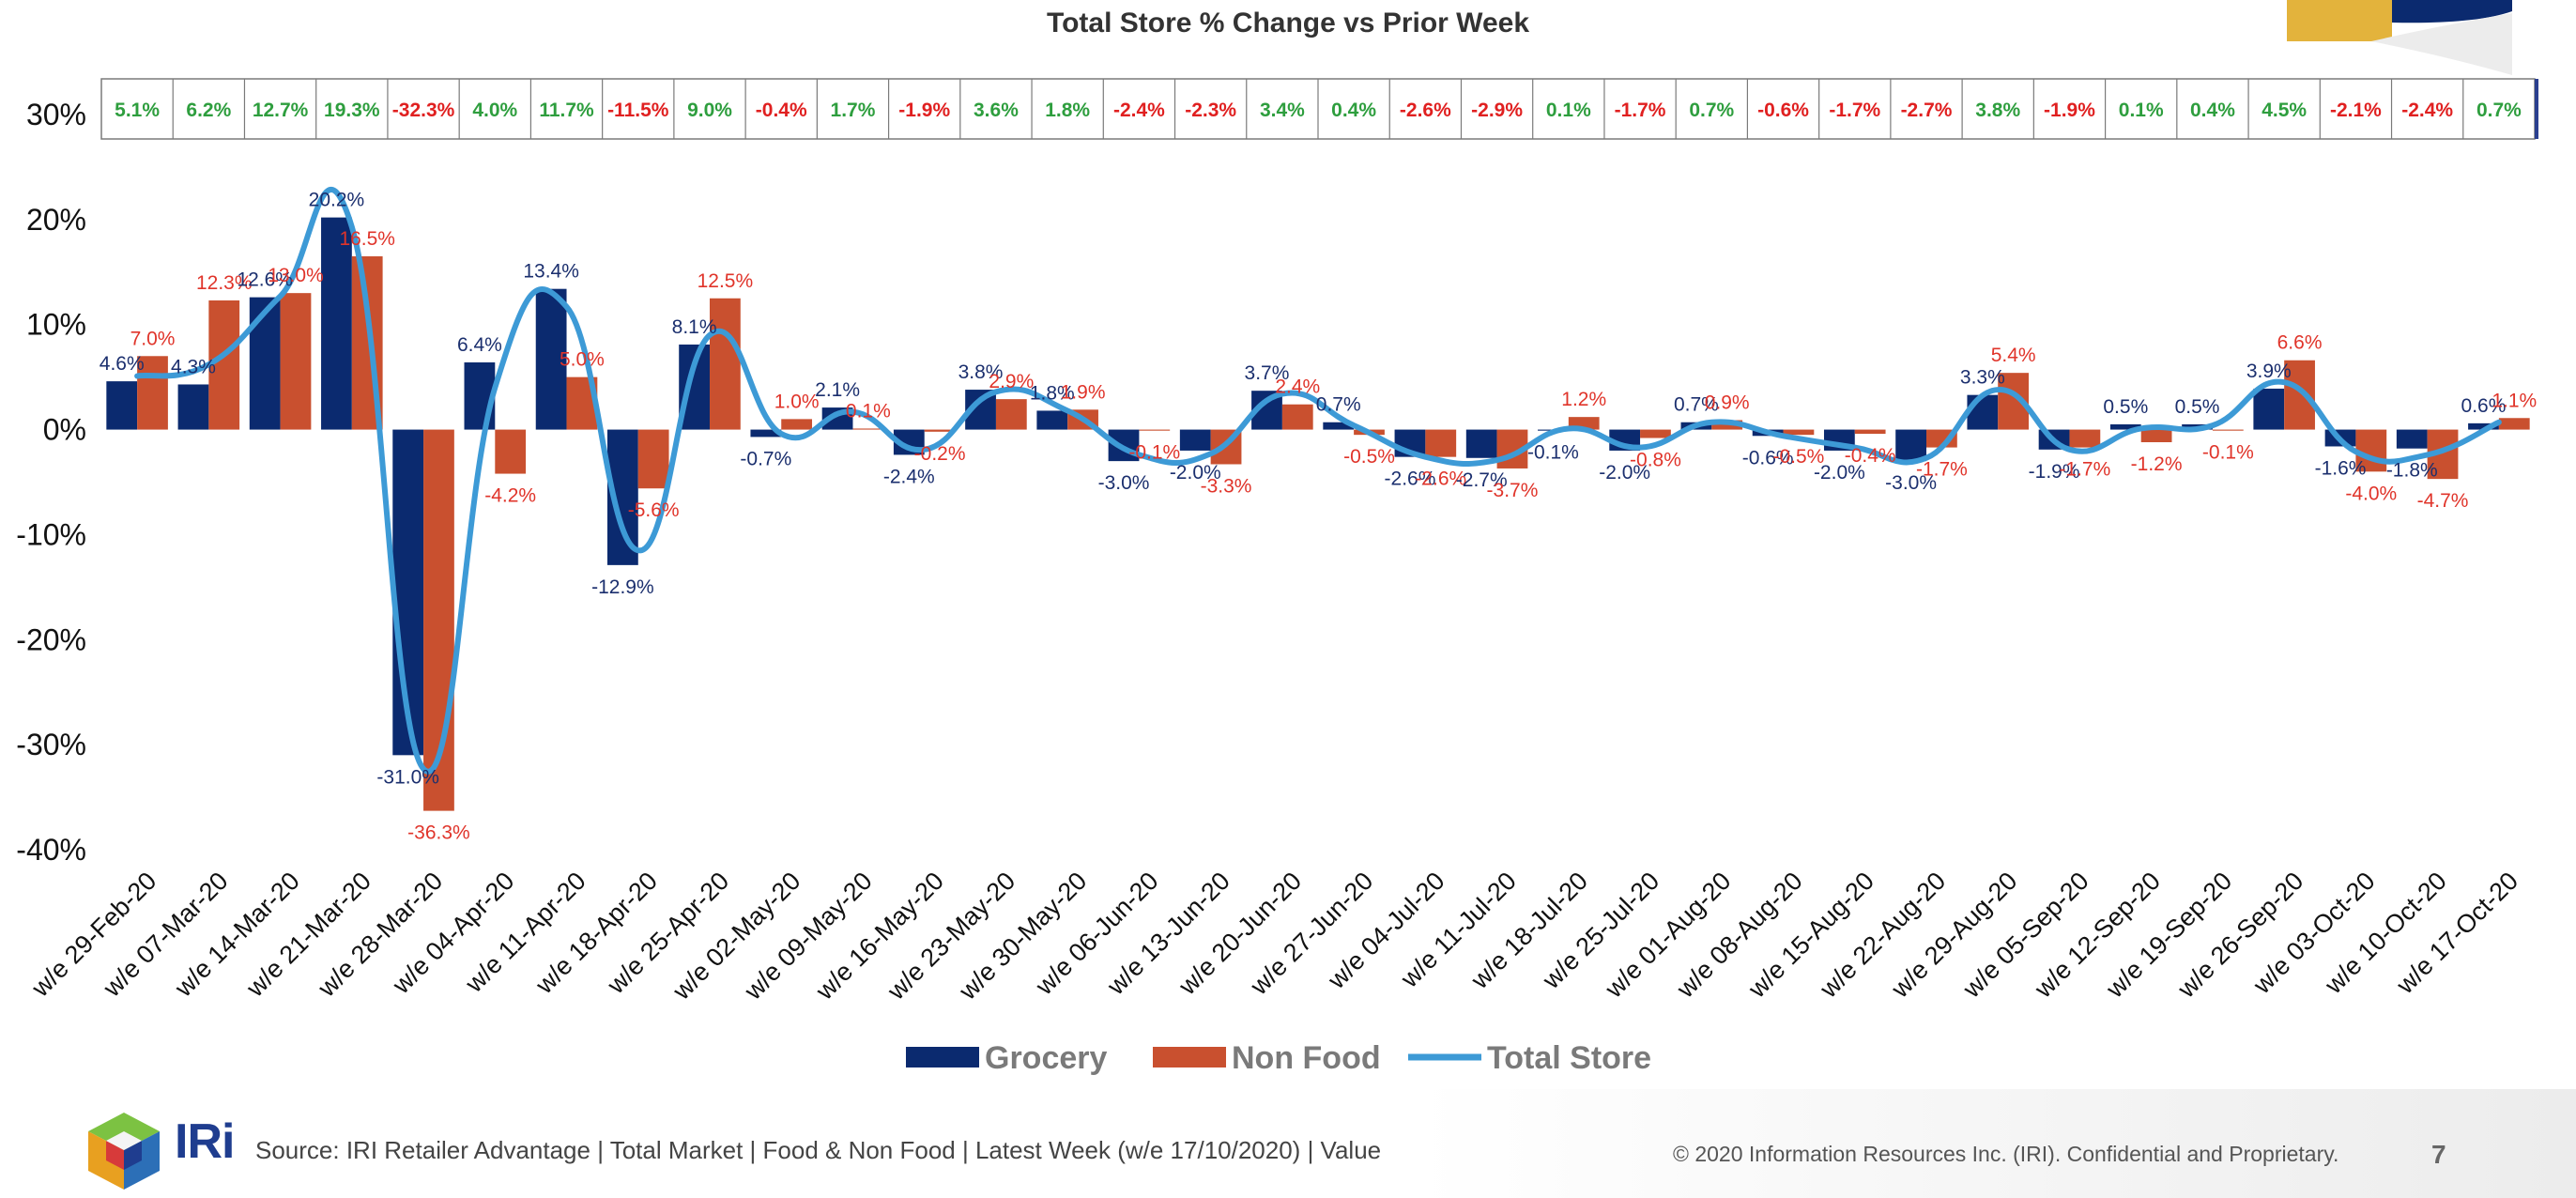 This screenshot has height=1198, width=2576. What do you see at coordinates (736, 936) in the screenshot?
I see `x-tick-label: w/e 02-May-20` at bounding box center [736, 936].